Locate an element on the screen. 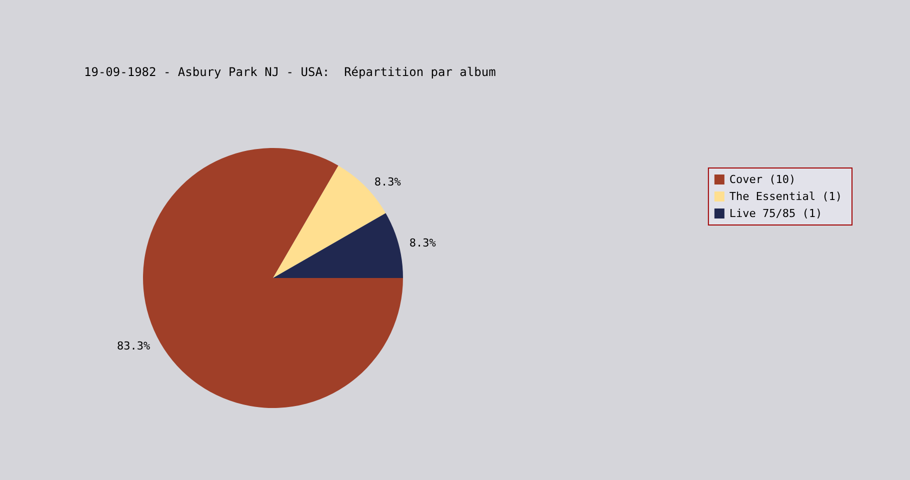  legend-label: The Essential (1) is located at coordinates (785, 196).